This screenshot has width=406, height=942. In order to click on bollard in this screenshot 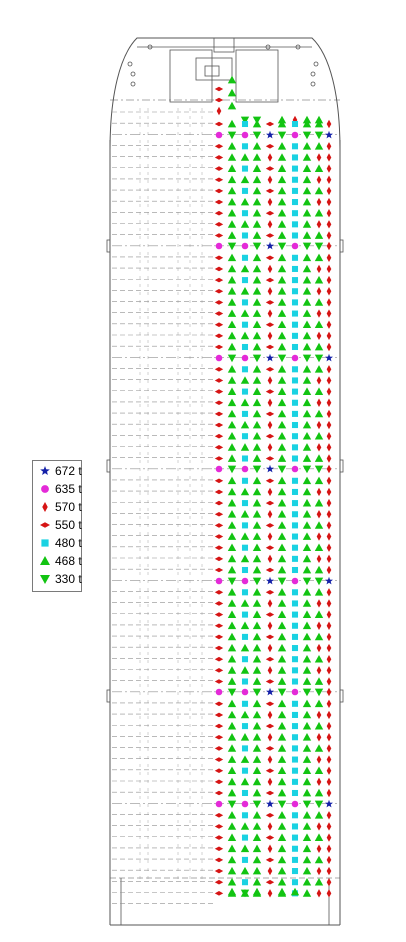, I will do `click(130, 64)`.